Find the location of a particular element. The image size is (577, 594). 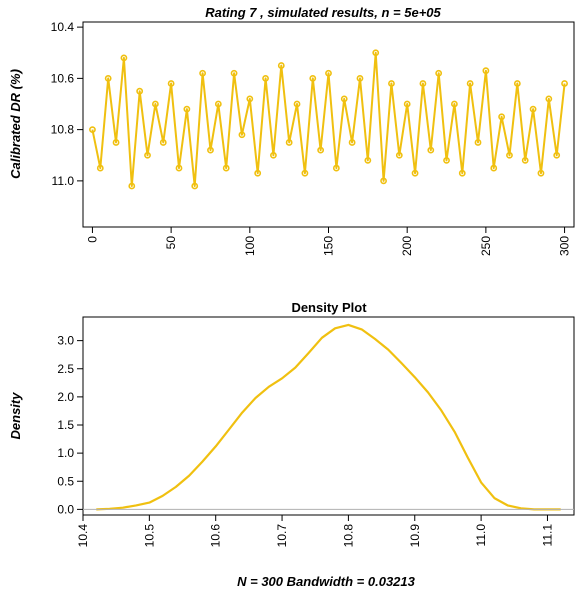

density-x-axis-label: N = 300 Bandwidth = 0.03213 is located at coordinates (326, 581).